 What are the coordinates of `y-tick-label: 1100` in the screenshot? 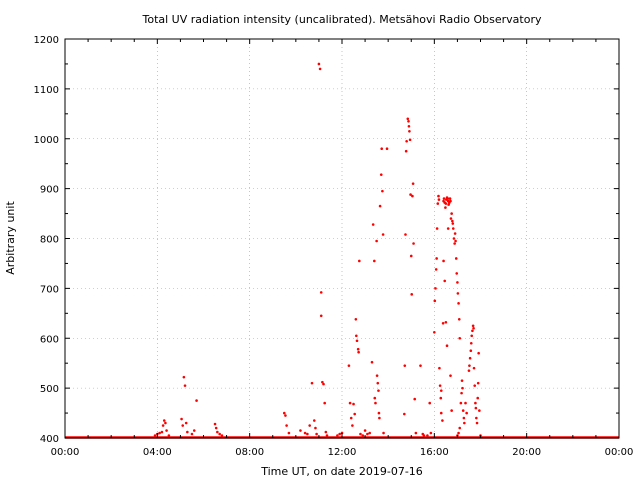 It's located at (46, 90).